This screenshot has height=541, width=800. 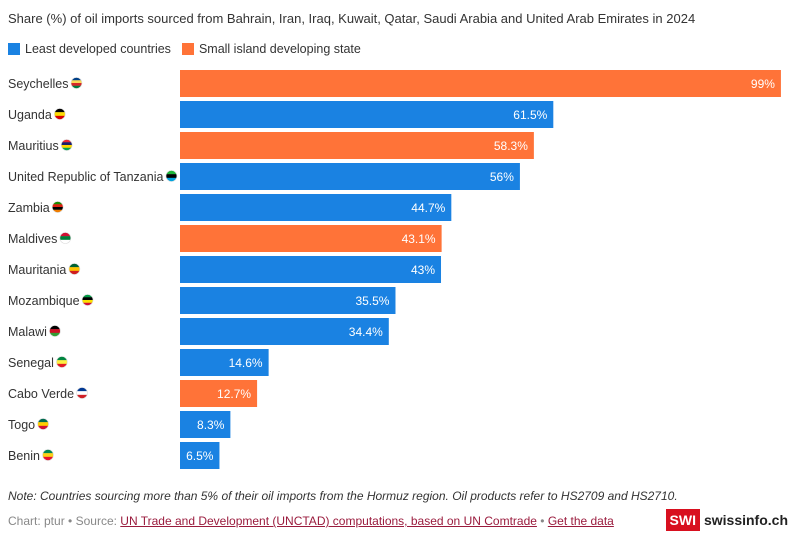 I want to click on legend-label-least-developed: Least developed countries, so click(x=98, y=49).